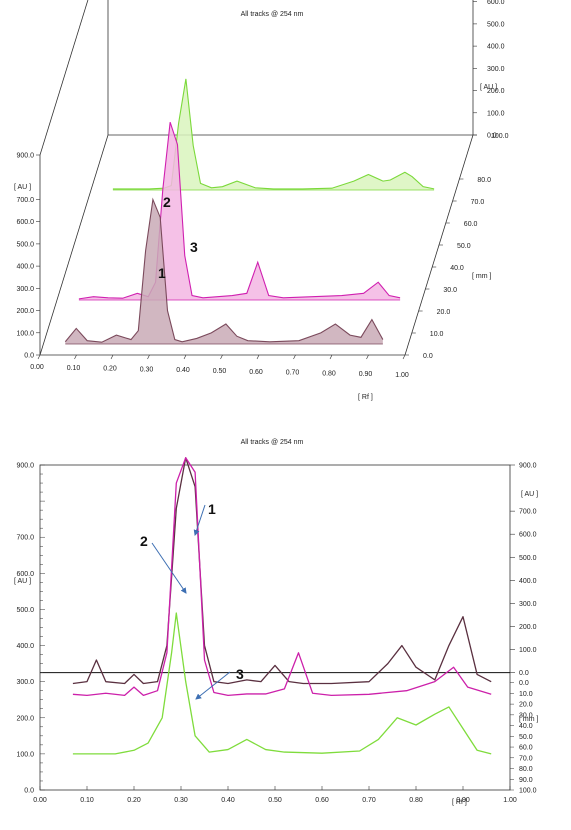  What do you see at coordinates (524, 673) in the screenshot?
I see `right-tick-label: 0.0` at bounding box center [524, 673].